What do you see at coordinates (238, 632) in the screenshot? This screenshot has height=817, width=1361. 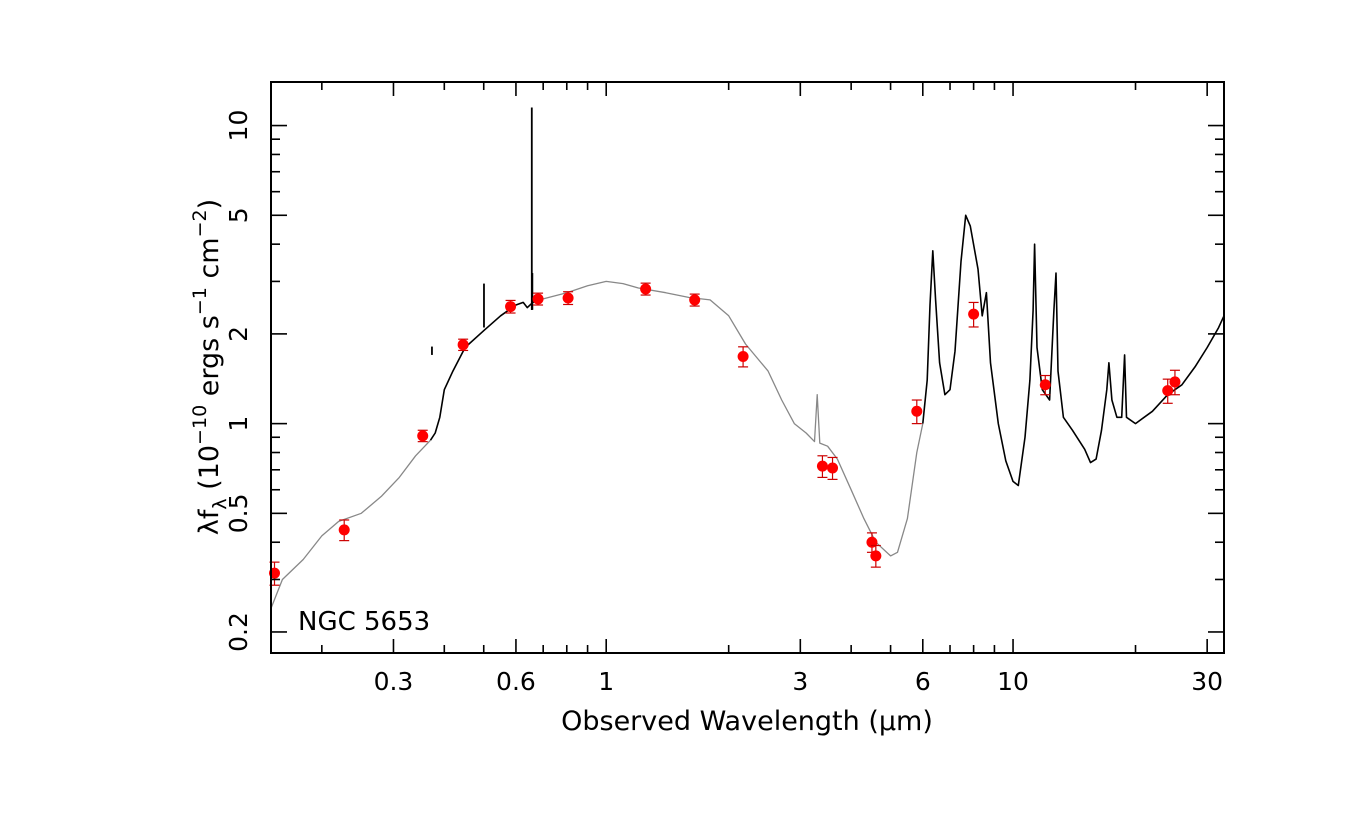 I see `y-tick-label: 0.2` at bounding box center [238, 632].